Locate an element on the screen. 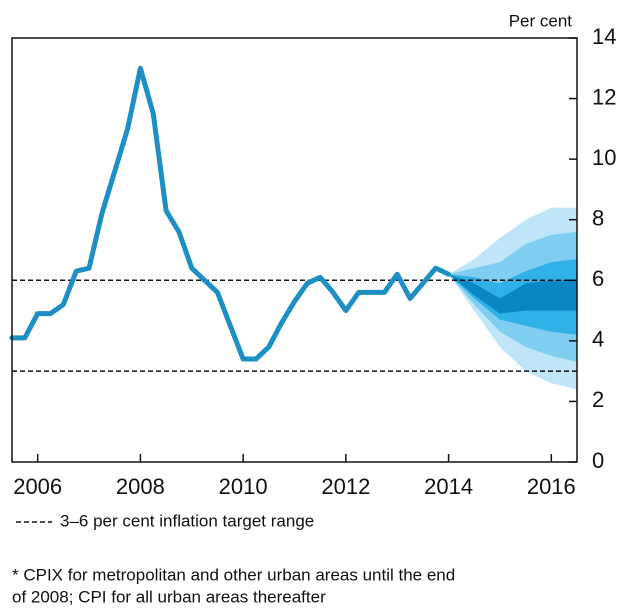 This screenshot has width=622, height=610. x-tick-label: 2010 is located at coordinates (243, 486).